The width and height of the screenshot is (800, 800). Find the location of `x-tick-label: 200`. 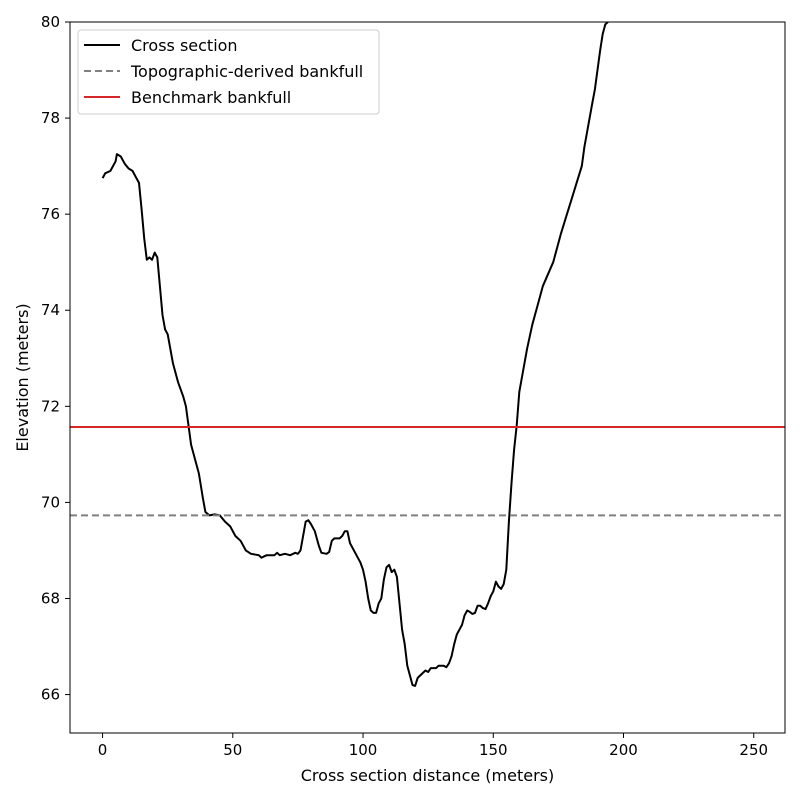

x-tick-label: 200 is located at coordinates (623, 750).